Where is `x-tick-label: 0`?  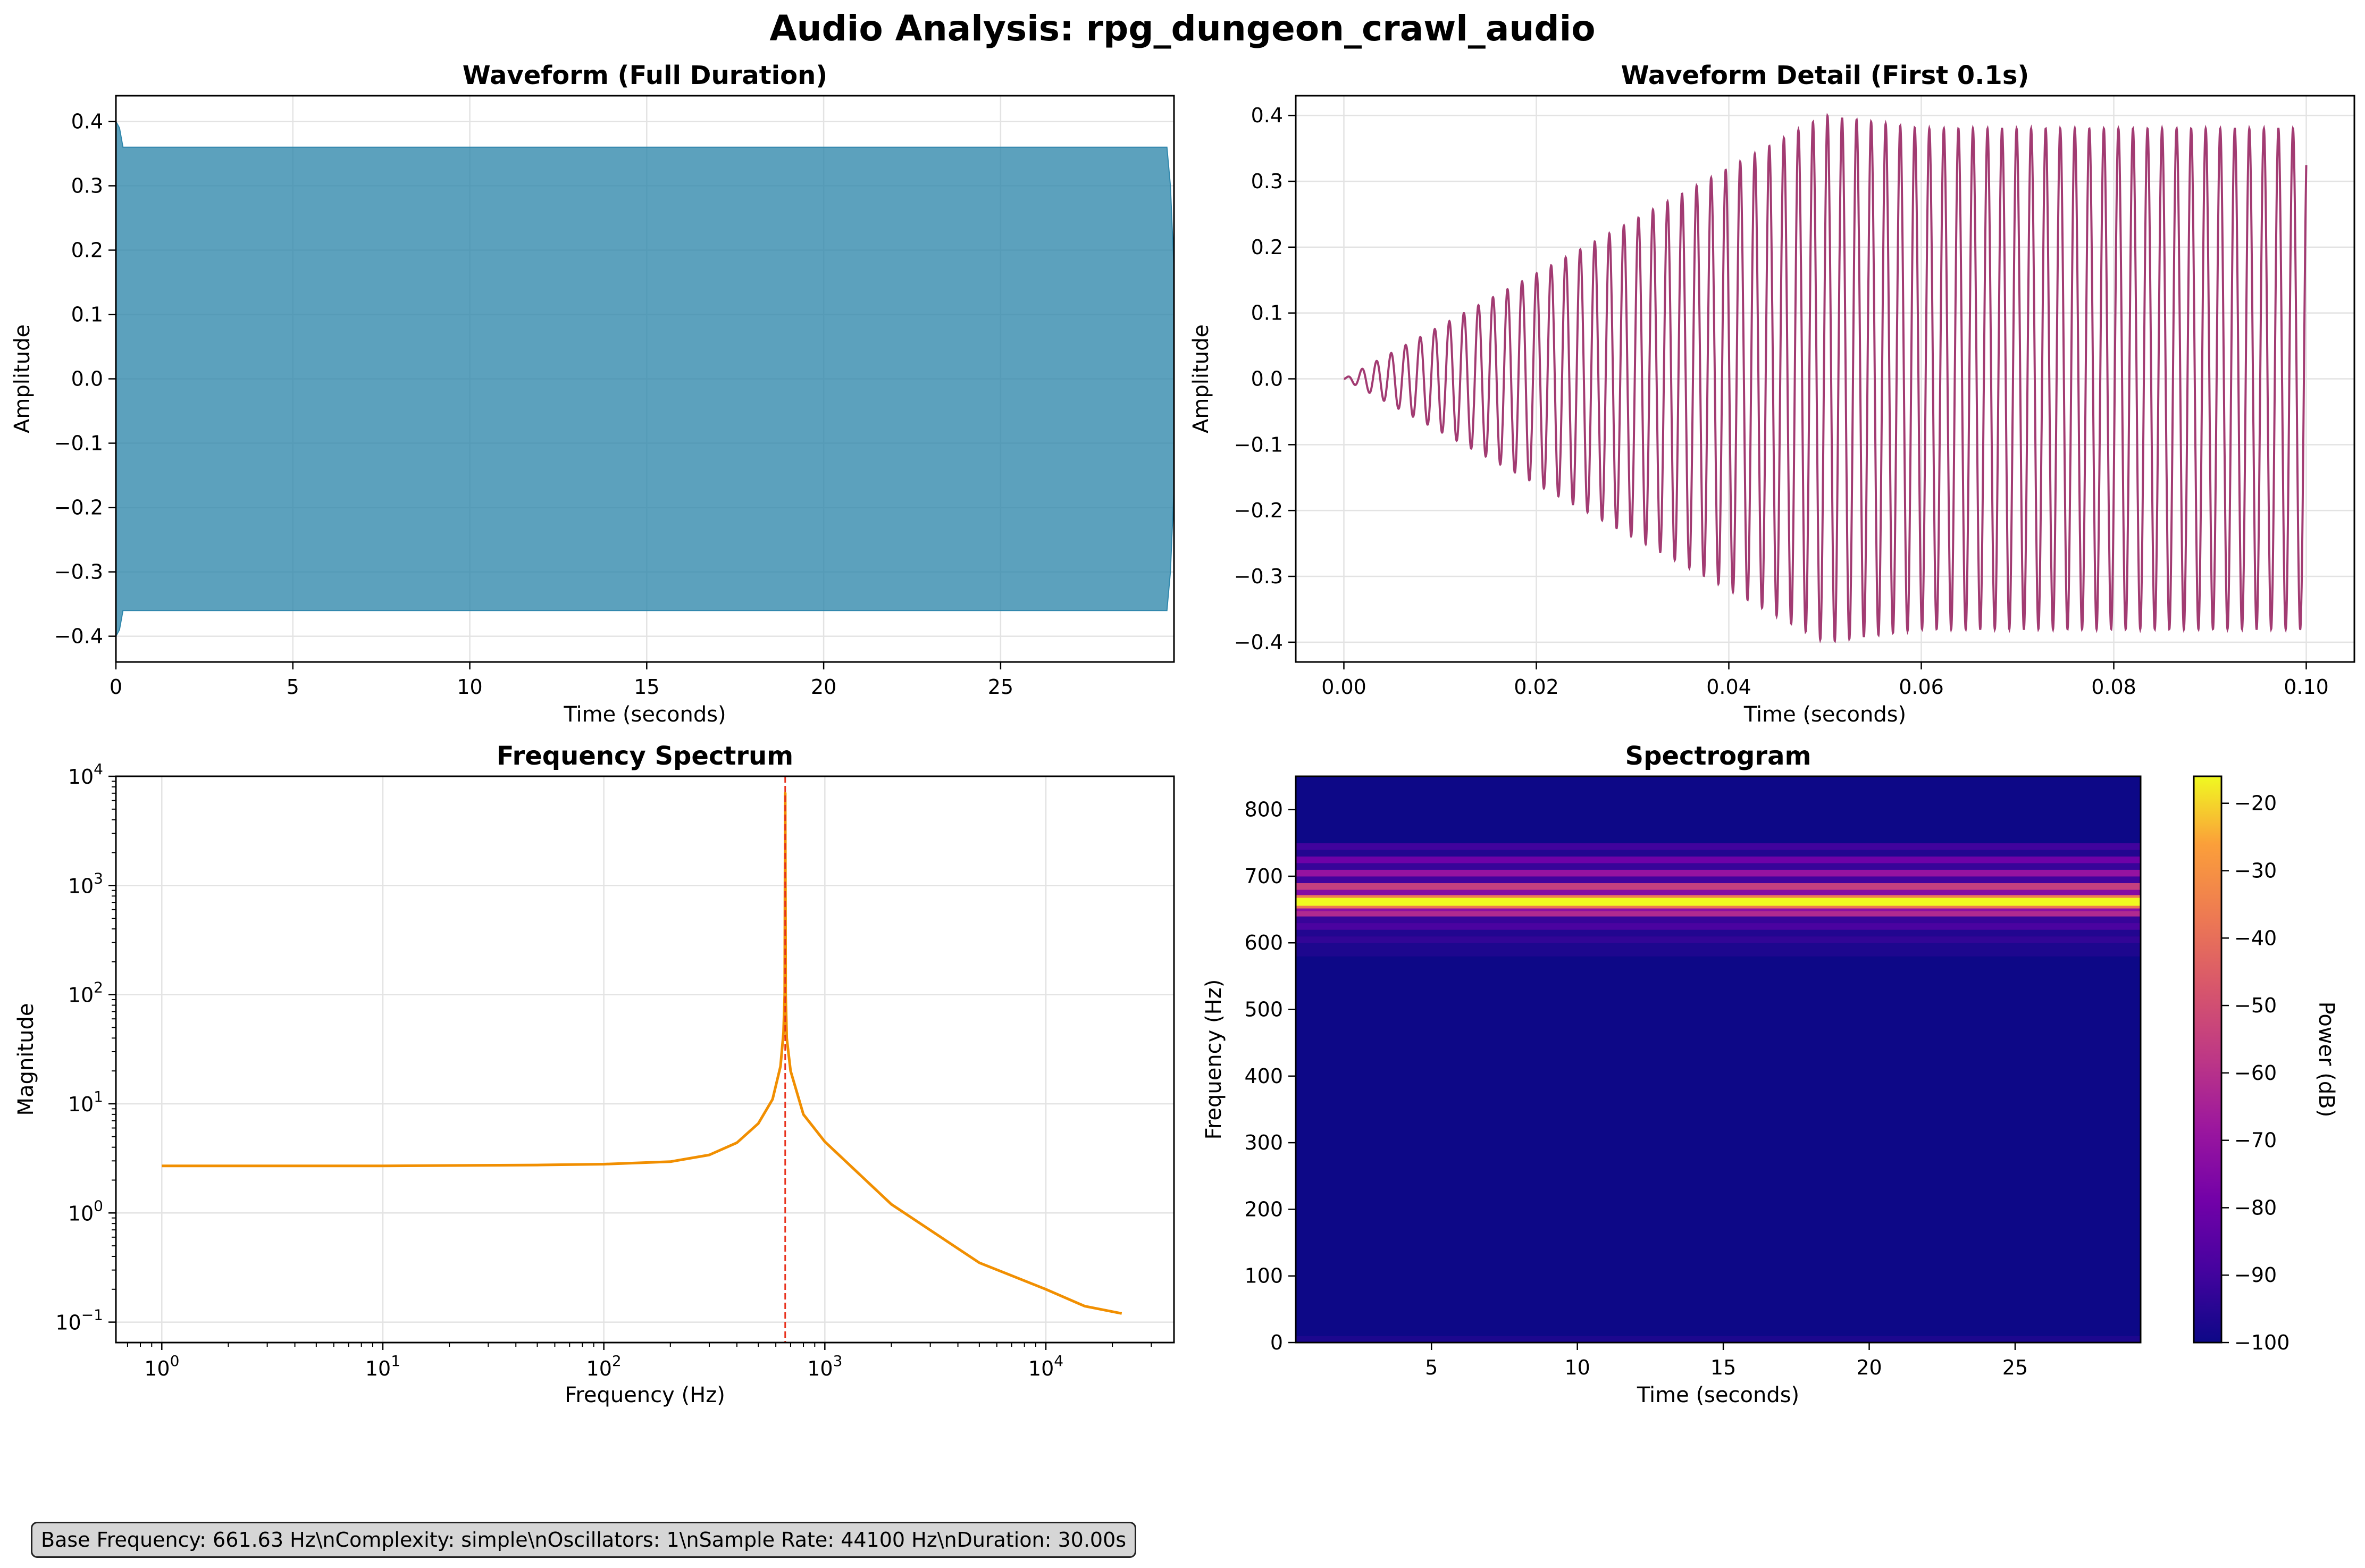
x-tick-label: 0 is located at coordinates (116, 687).